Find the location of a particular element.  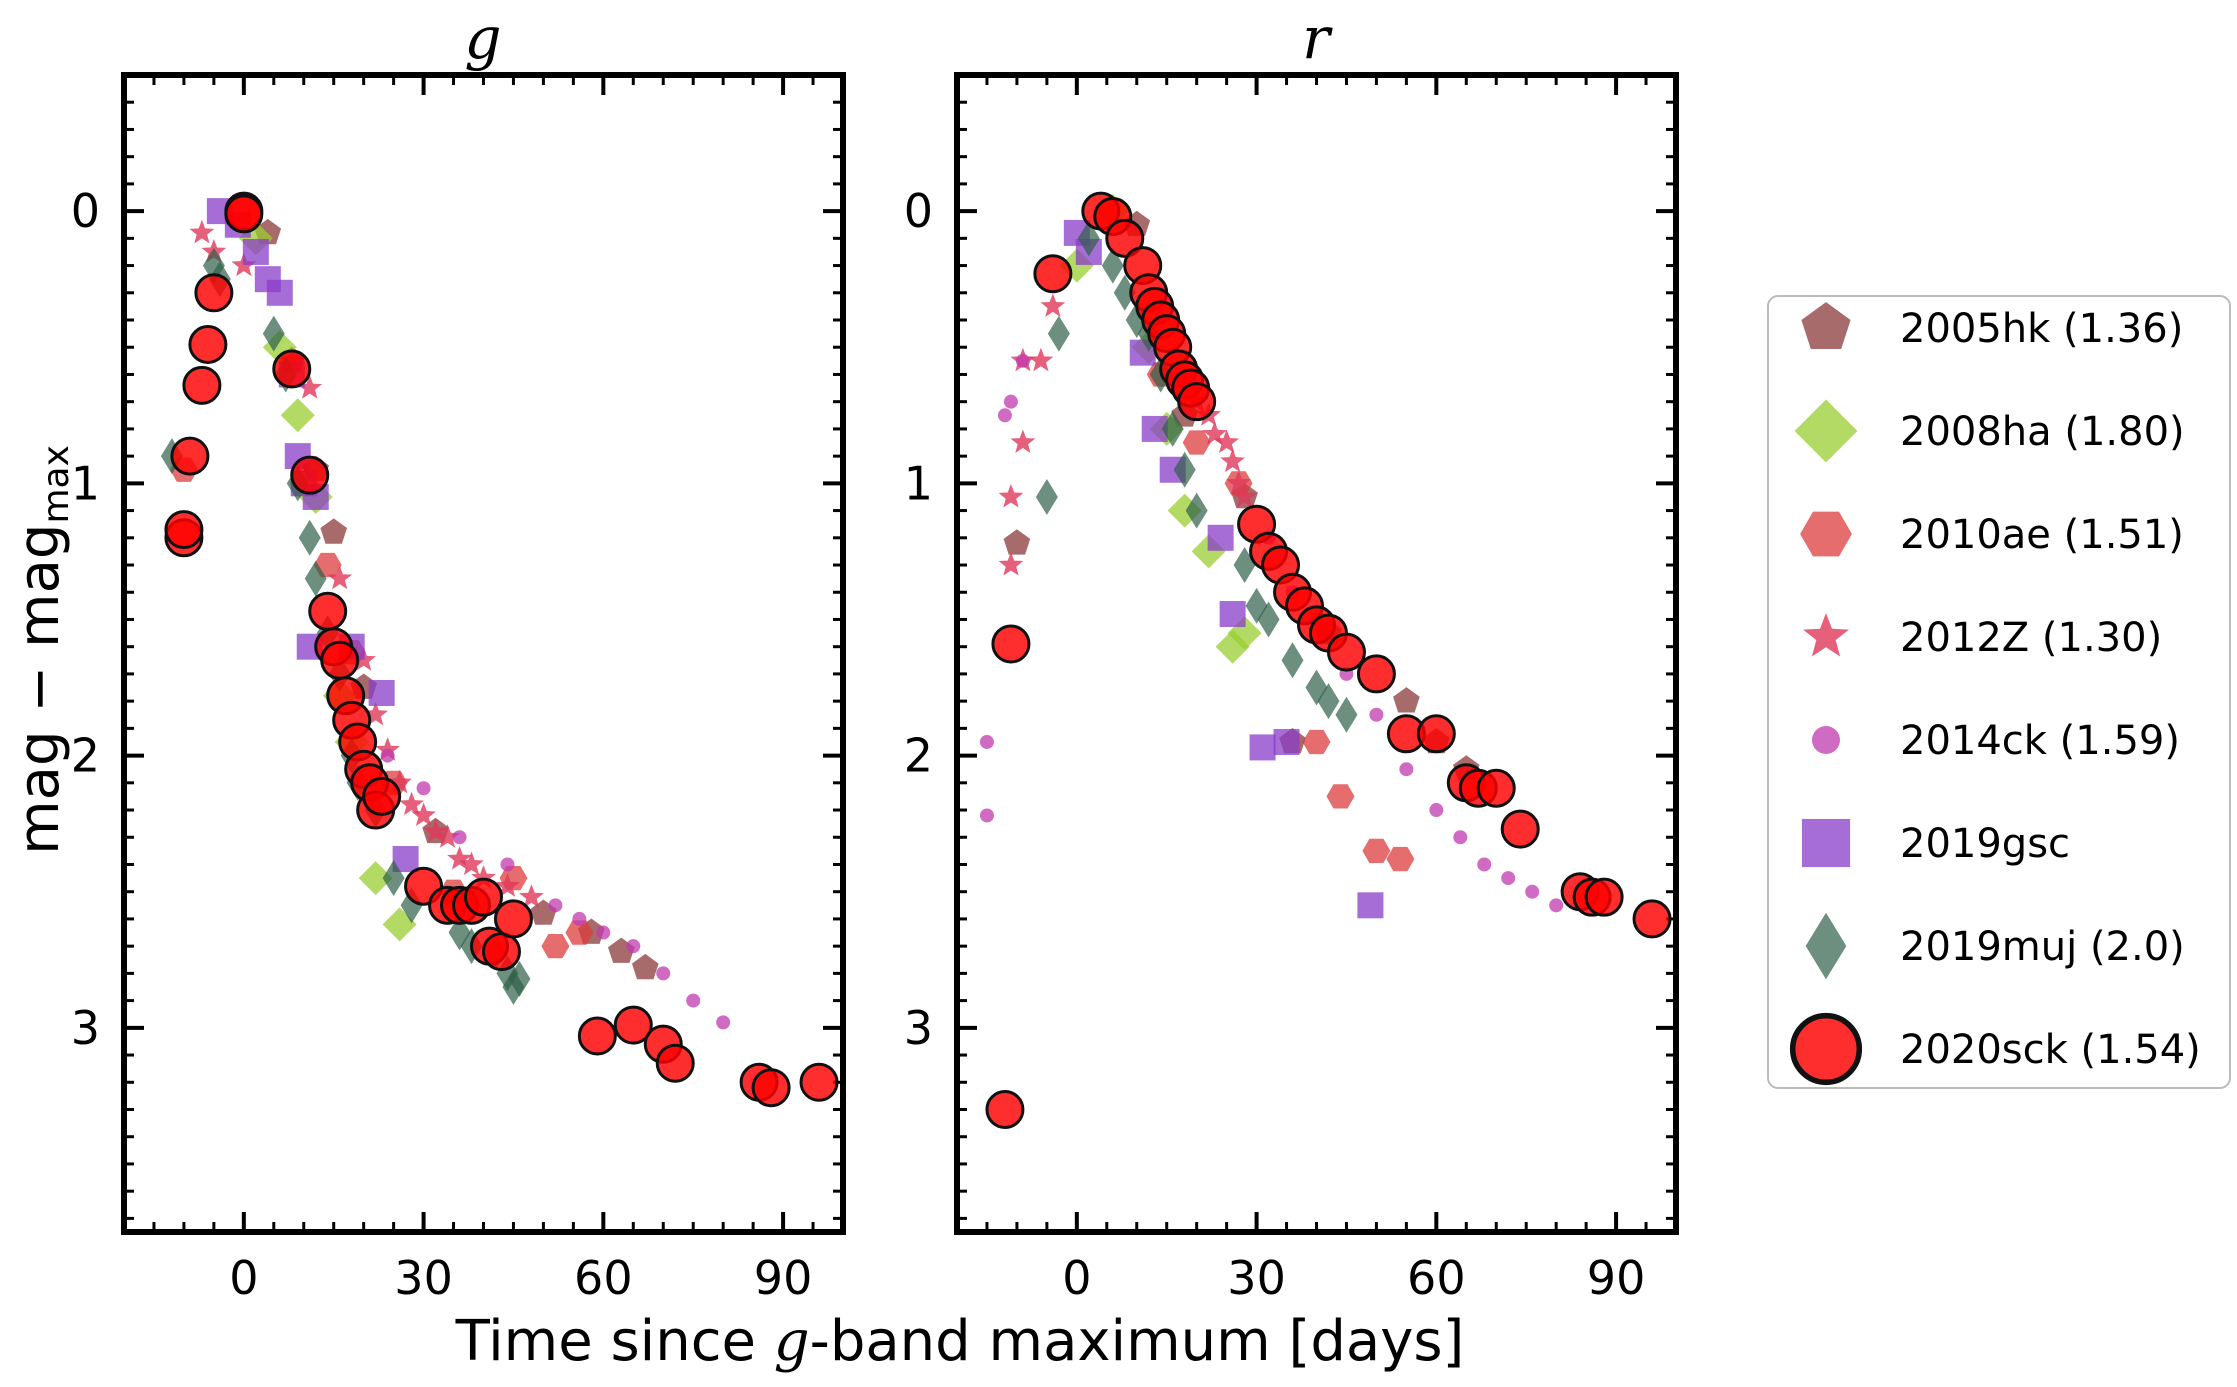

legend-item: 2014ck (1.59) is located at coordinates (1996, 741).